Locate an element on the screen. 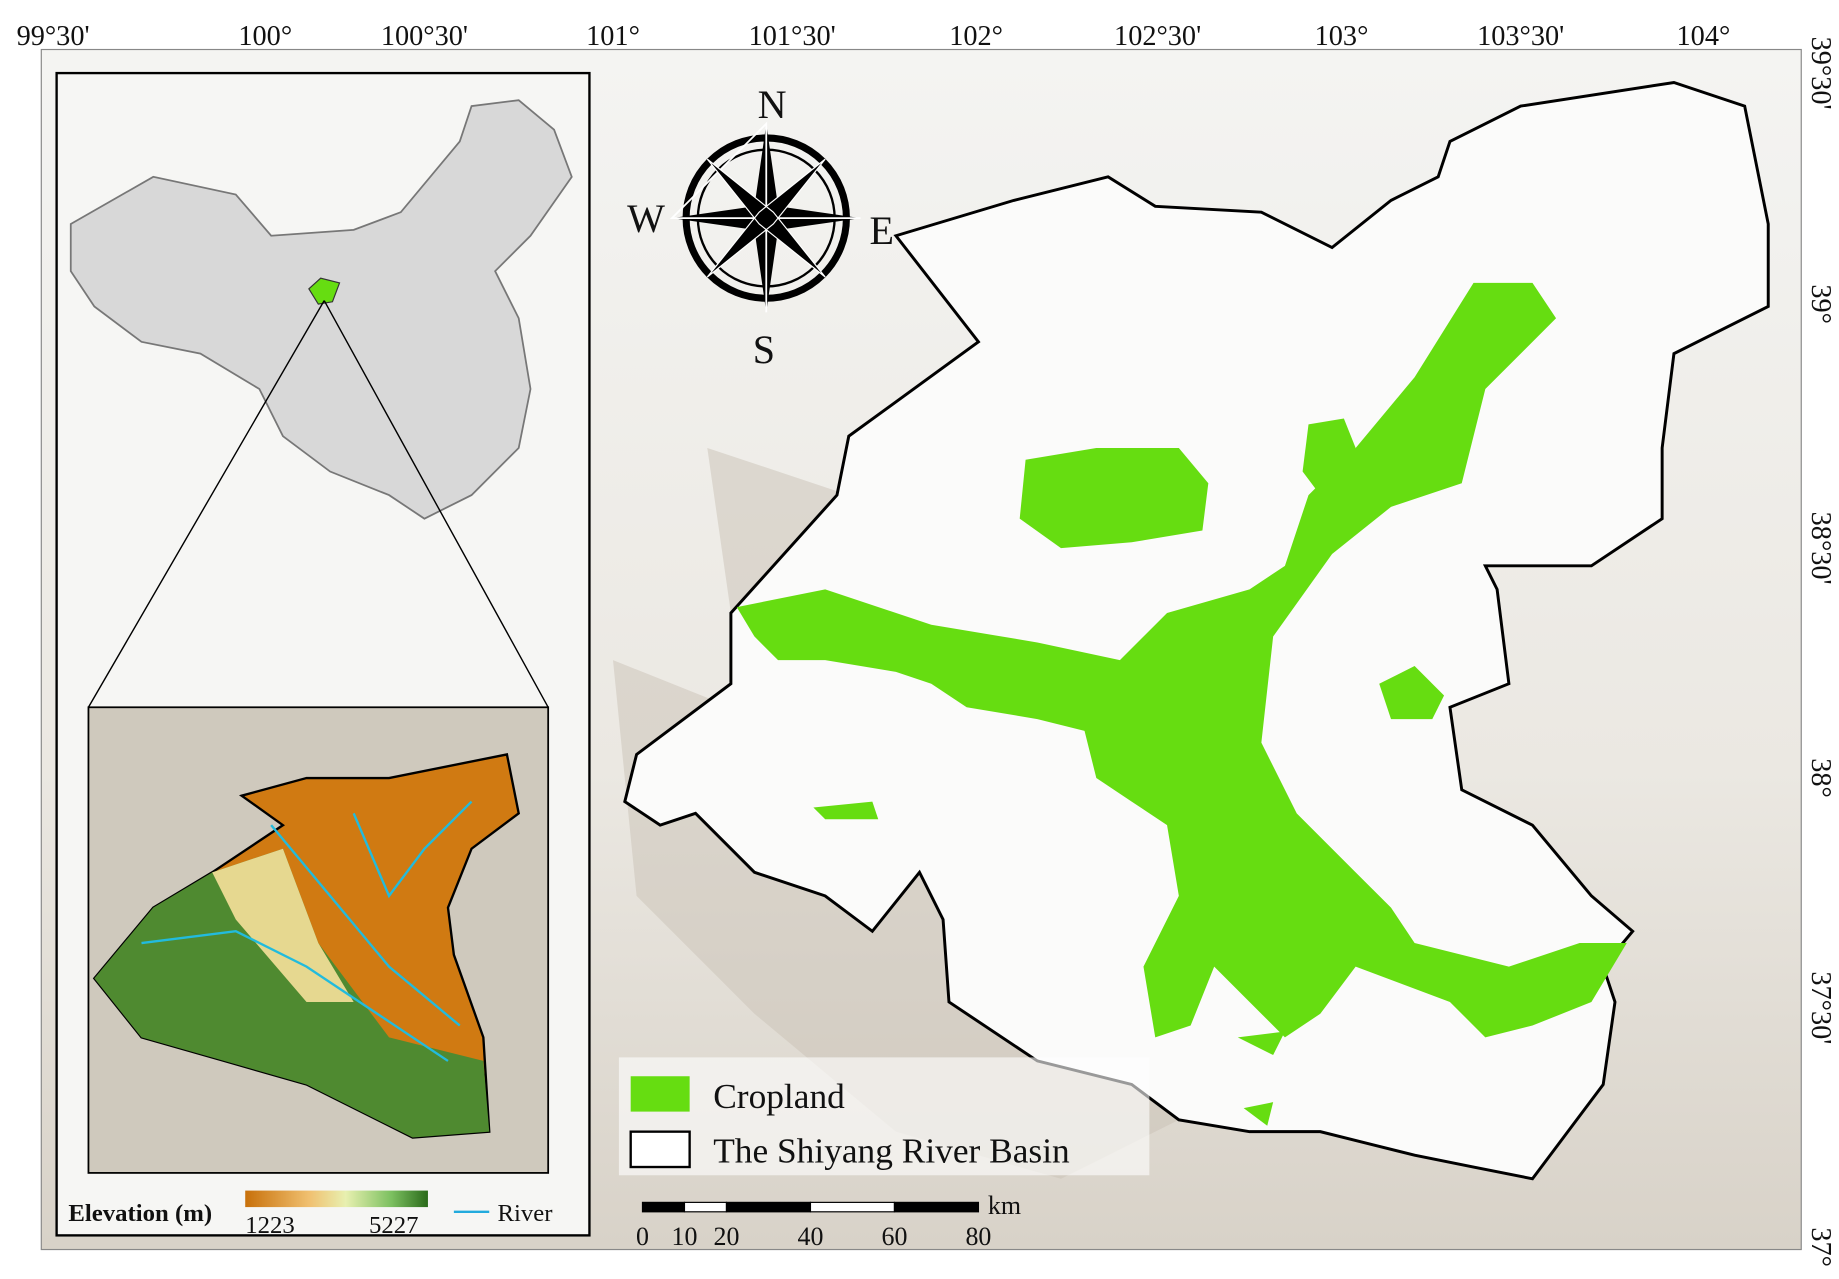 The image size is (1839, 1279). longitude-label: 101° is located at coordinates (613, 36).